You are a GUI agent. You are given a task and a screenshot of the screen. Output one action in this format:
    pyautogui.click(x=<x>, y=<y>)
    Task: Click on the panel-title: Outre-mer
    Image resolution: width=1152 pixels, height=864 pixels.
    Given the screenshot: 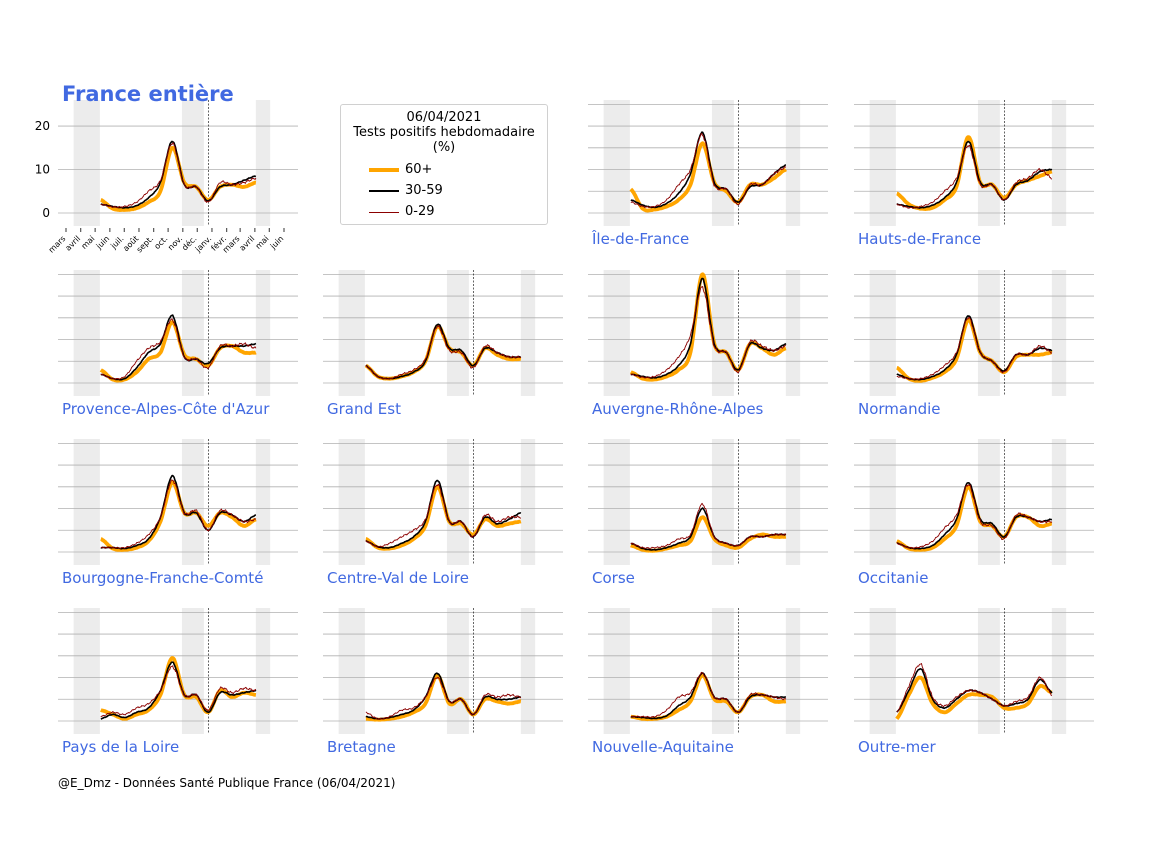 What is the action you would take?
    pyautogui.click(x=897, y=747)
    